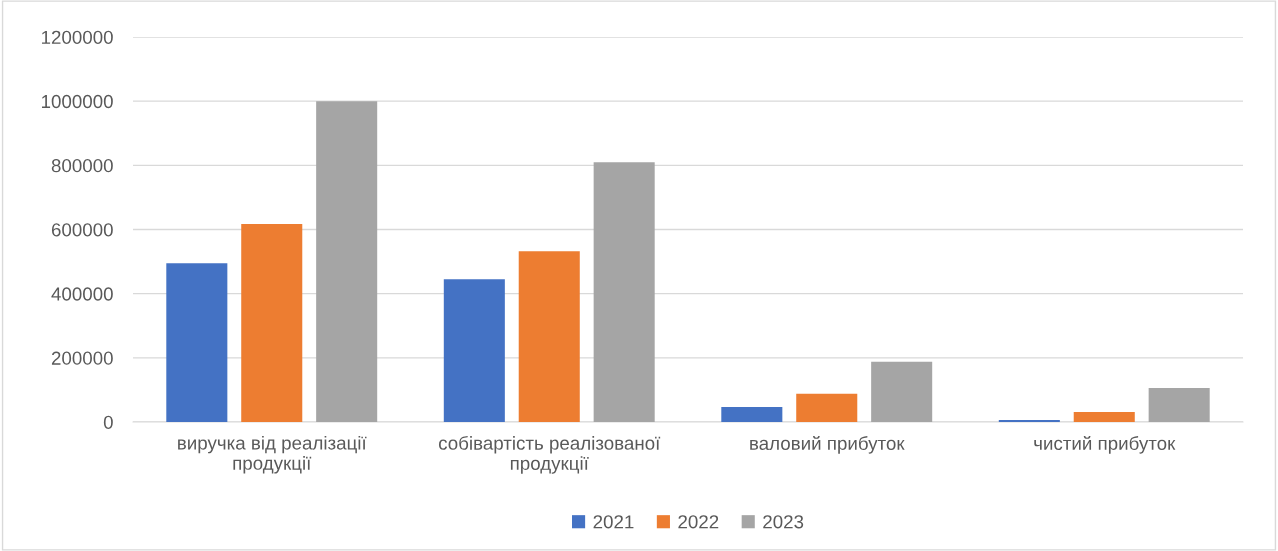 This screenshot has height=551, width=1278. I want to click on legend-label: 2021, so click(613, 522).